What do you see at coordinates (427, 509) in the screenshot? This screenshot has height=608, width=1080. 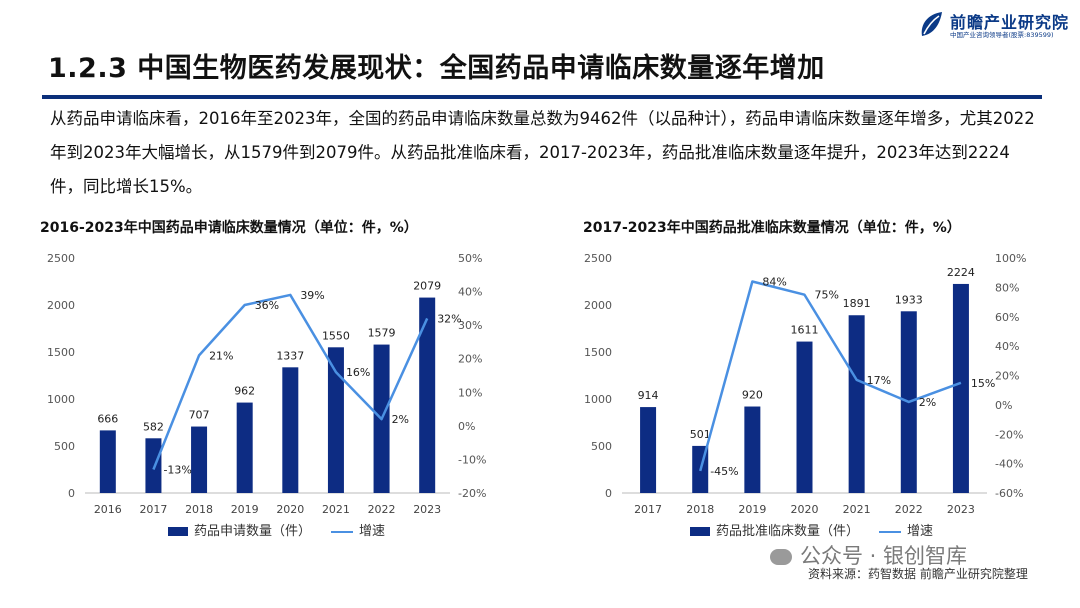 I see `x-tick-label: 2023` at bounding box center [427, 509].